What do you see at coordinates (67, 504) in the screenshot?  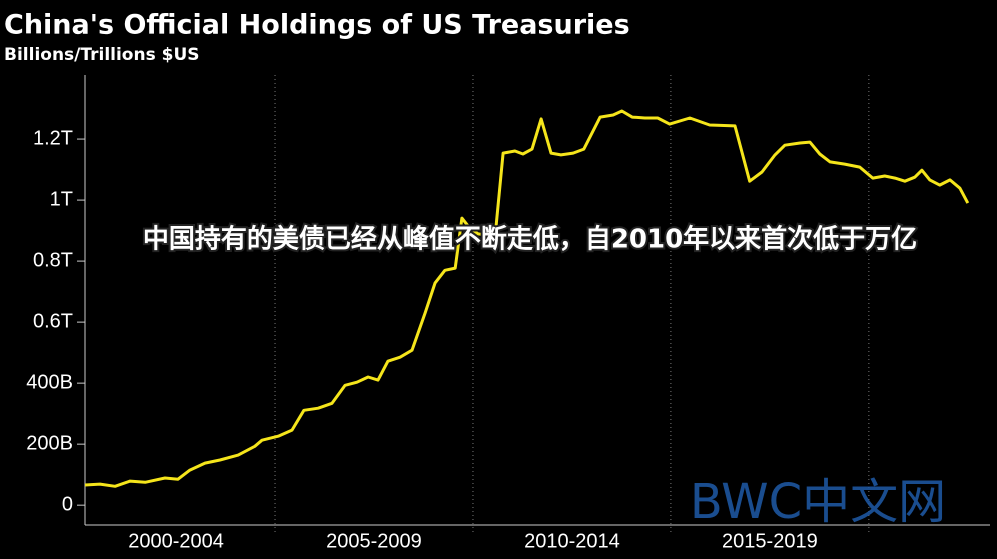 I see `y-tick-label: 0` at bounding box center [67, 504].